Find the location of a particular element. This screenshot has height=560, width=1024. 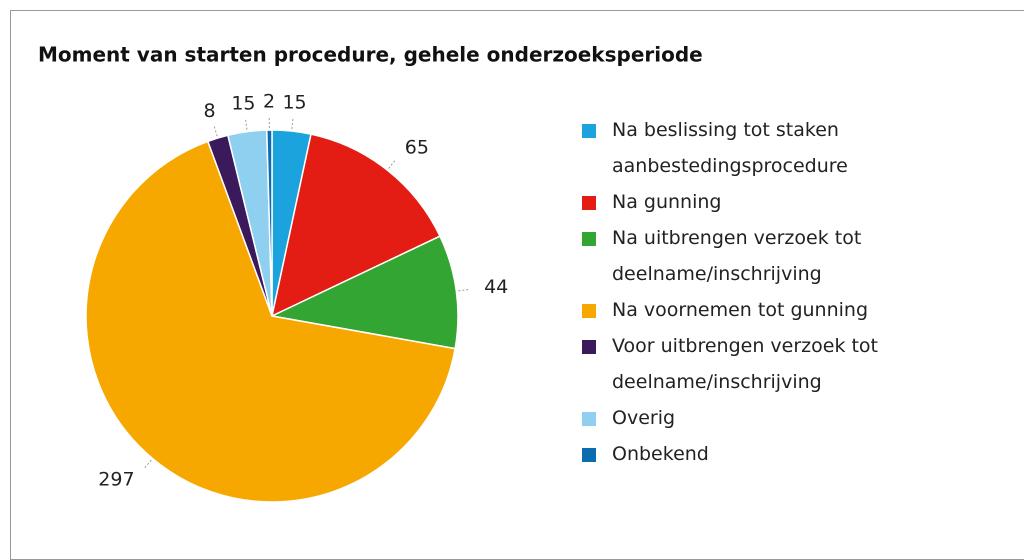

legend-item: Na voornemen tot gunning is located at coordinates (752, 310).